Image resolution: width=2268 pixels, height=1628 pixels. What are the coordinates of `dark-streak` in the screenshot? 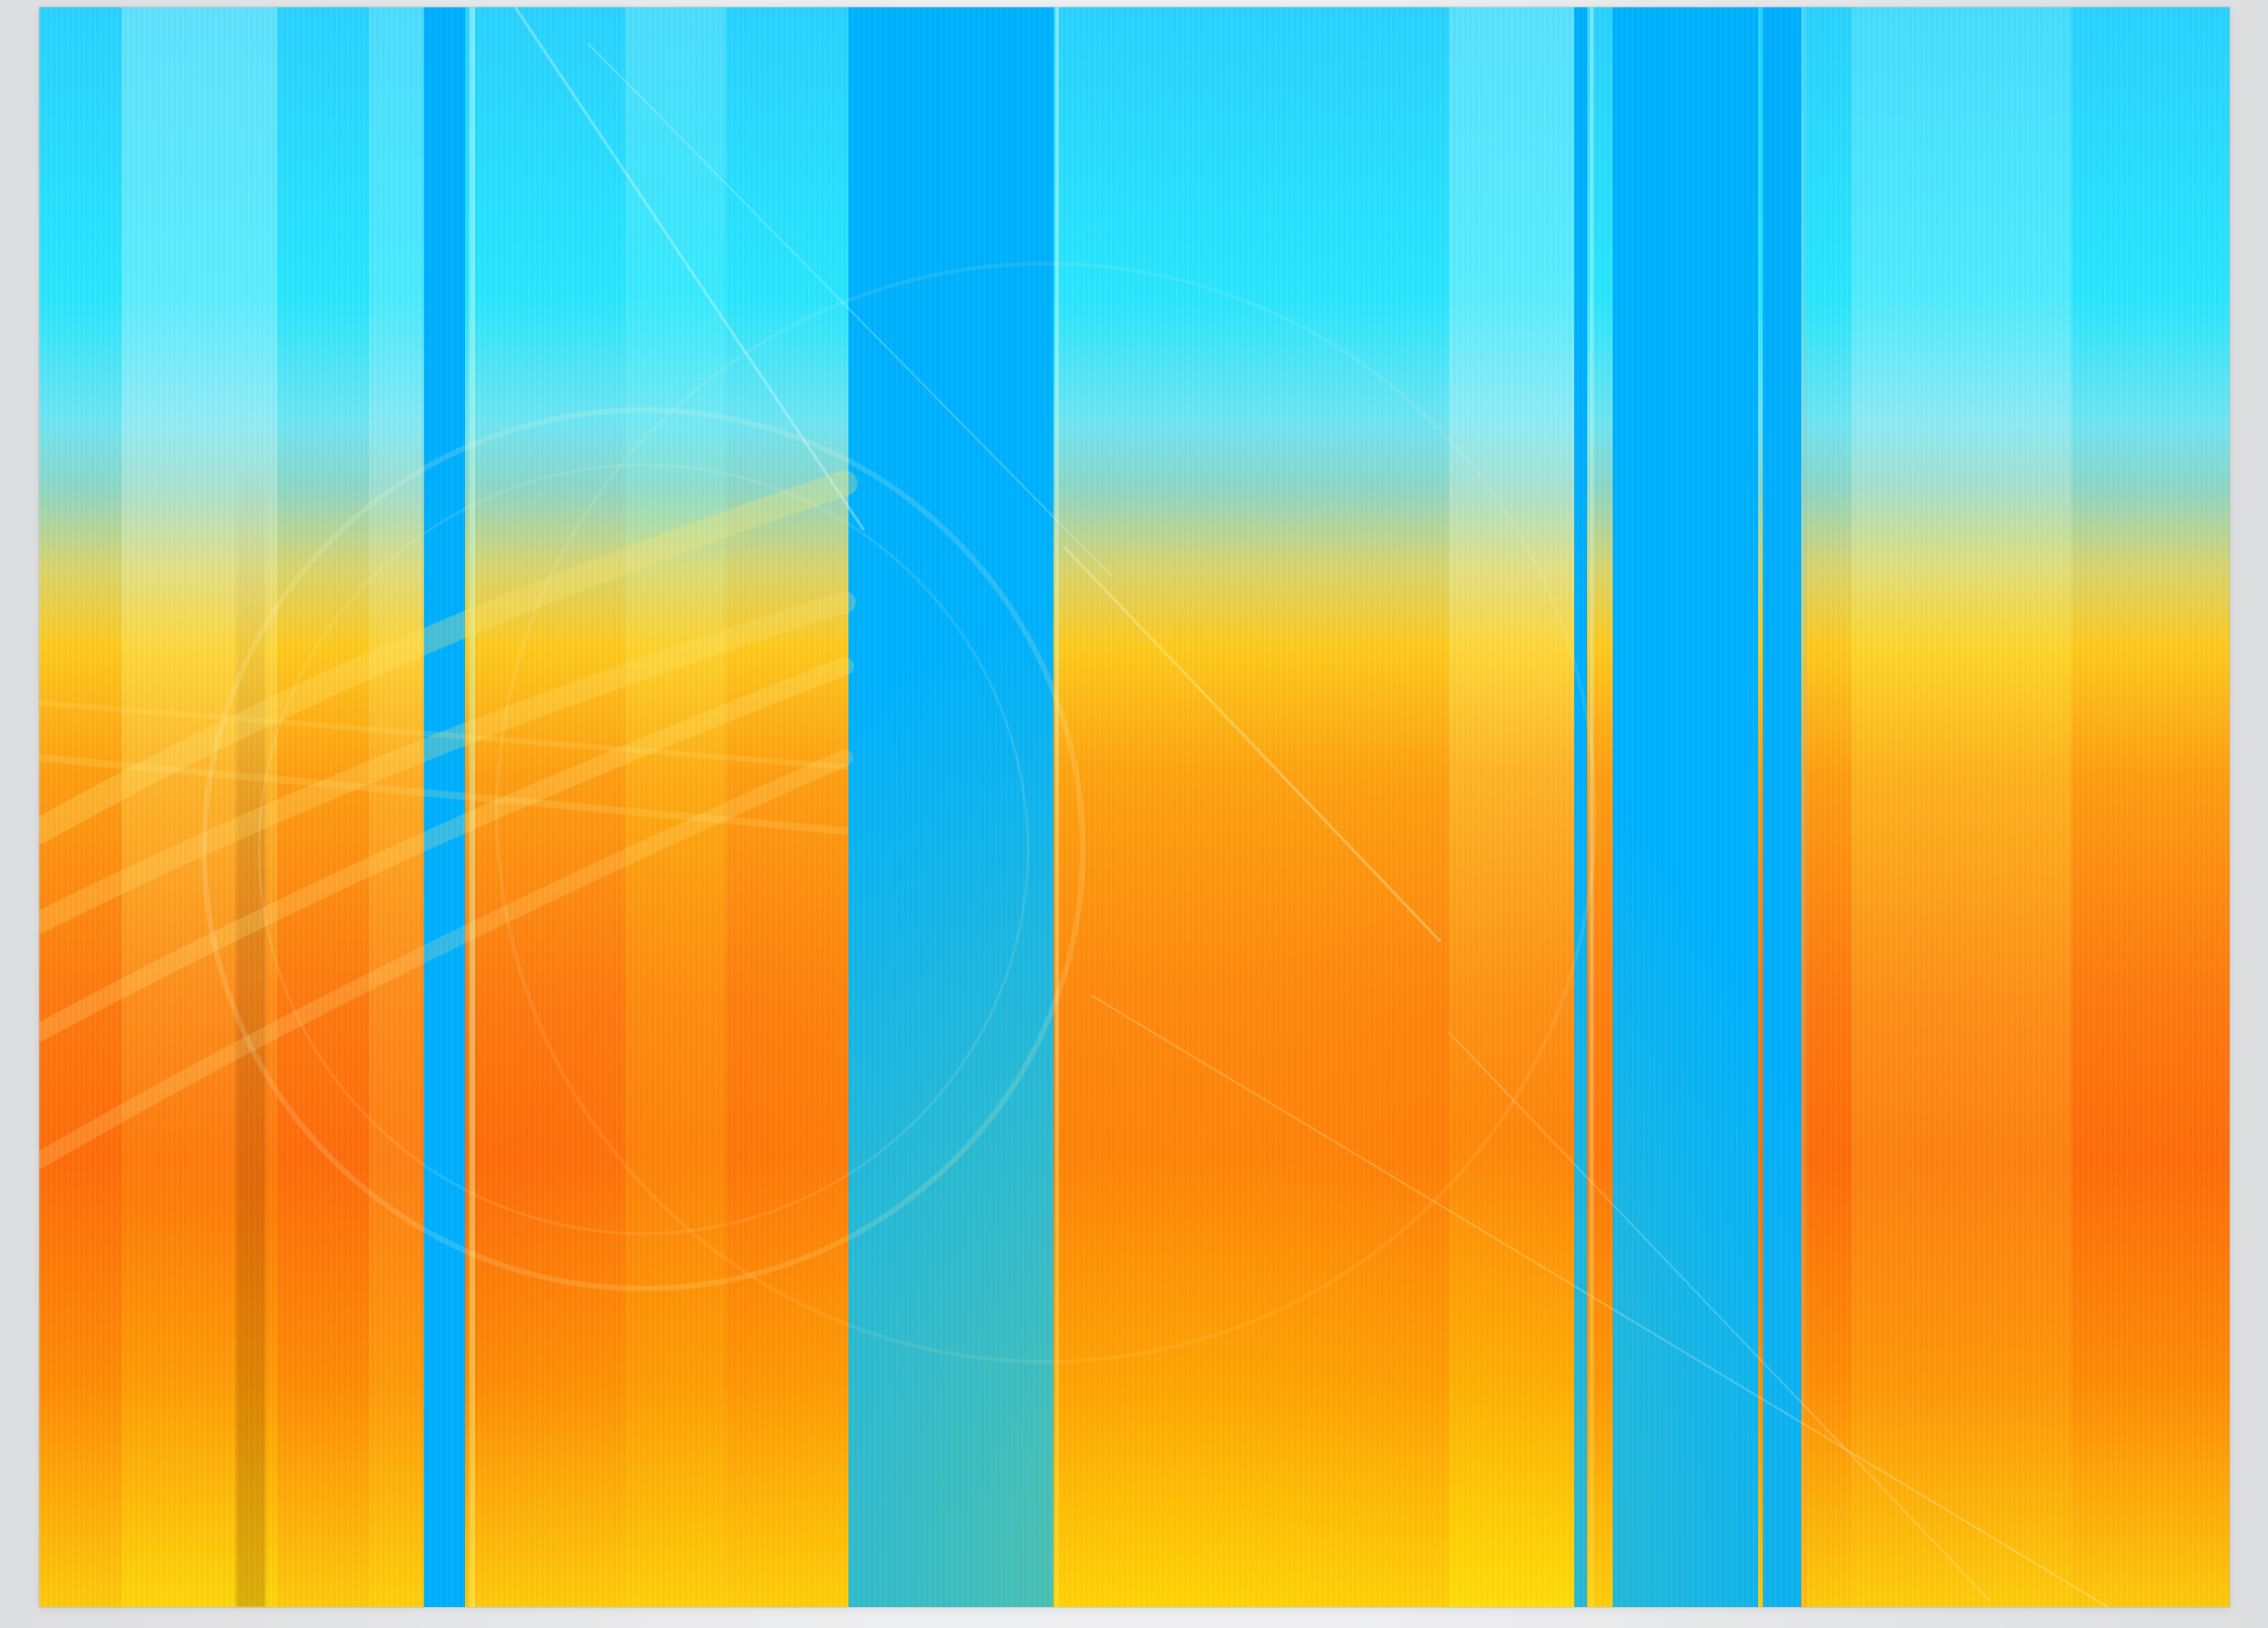 It's located at (250, 807).